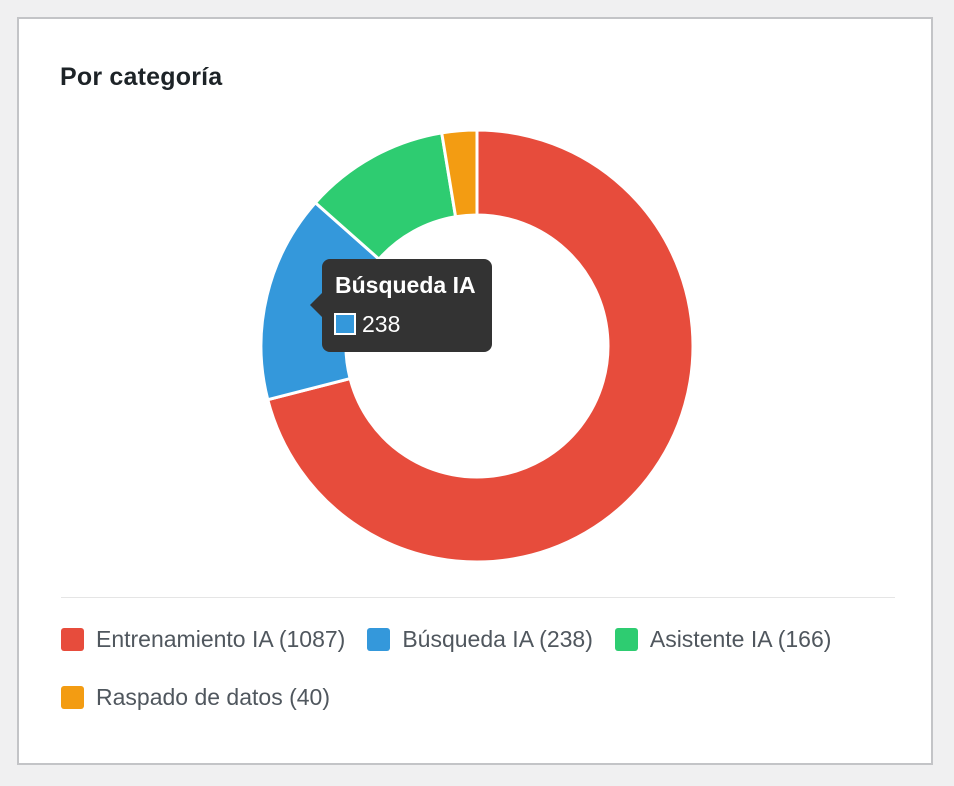 The height and width of the screenshot is (786, 954). I want to click on legend-label: Búsqueda IA (238), so click(497, 638).